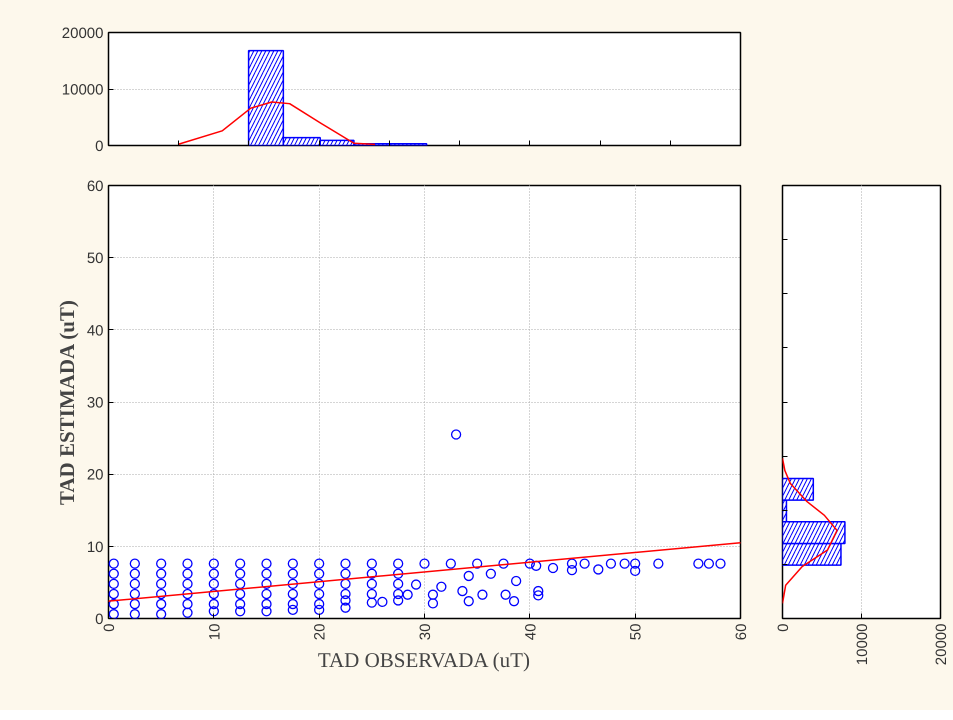 The image size is (953, 720). Describe the element at coordinates (941, 644) in the screenshot. I see `x-tick-label: 20000` at that location.